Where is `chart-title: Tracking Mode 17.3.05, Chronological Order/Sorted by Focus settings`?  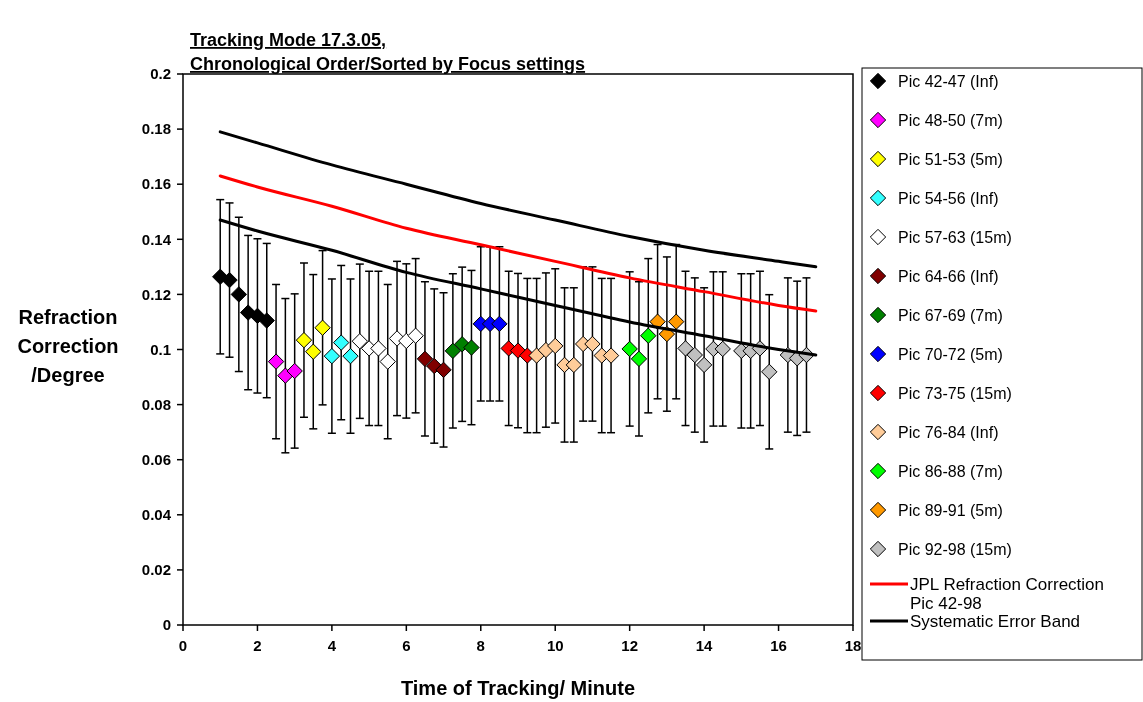 chart-title: Tracking Mode 17.3.05, Chronological Order/Sorted by Focus settings is located at coordinates (388, 52).